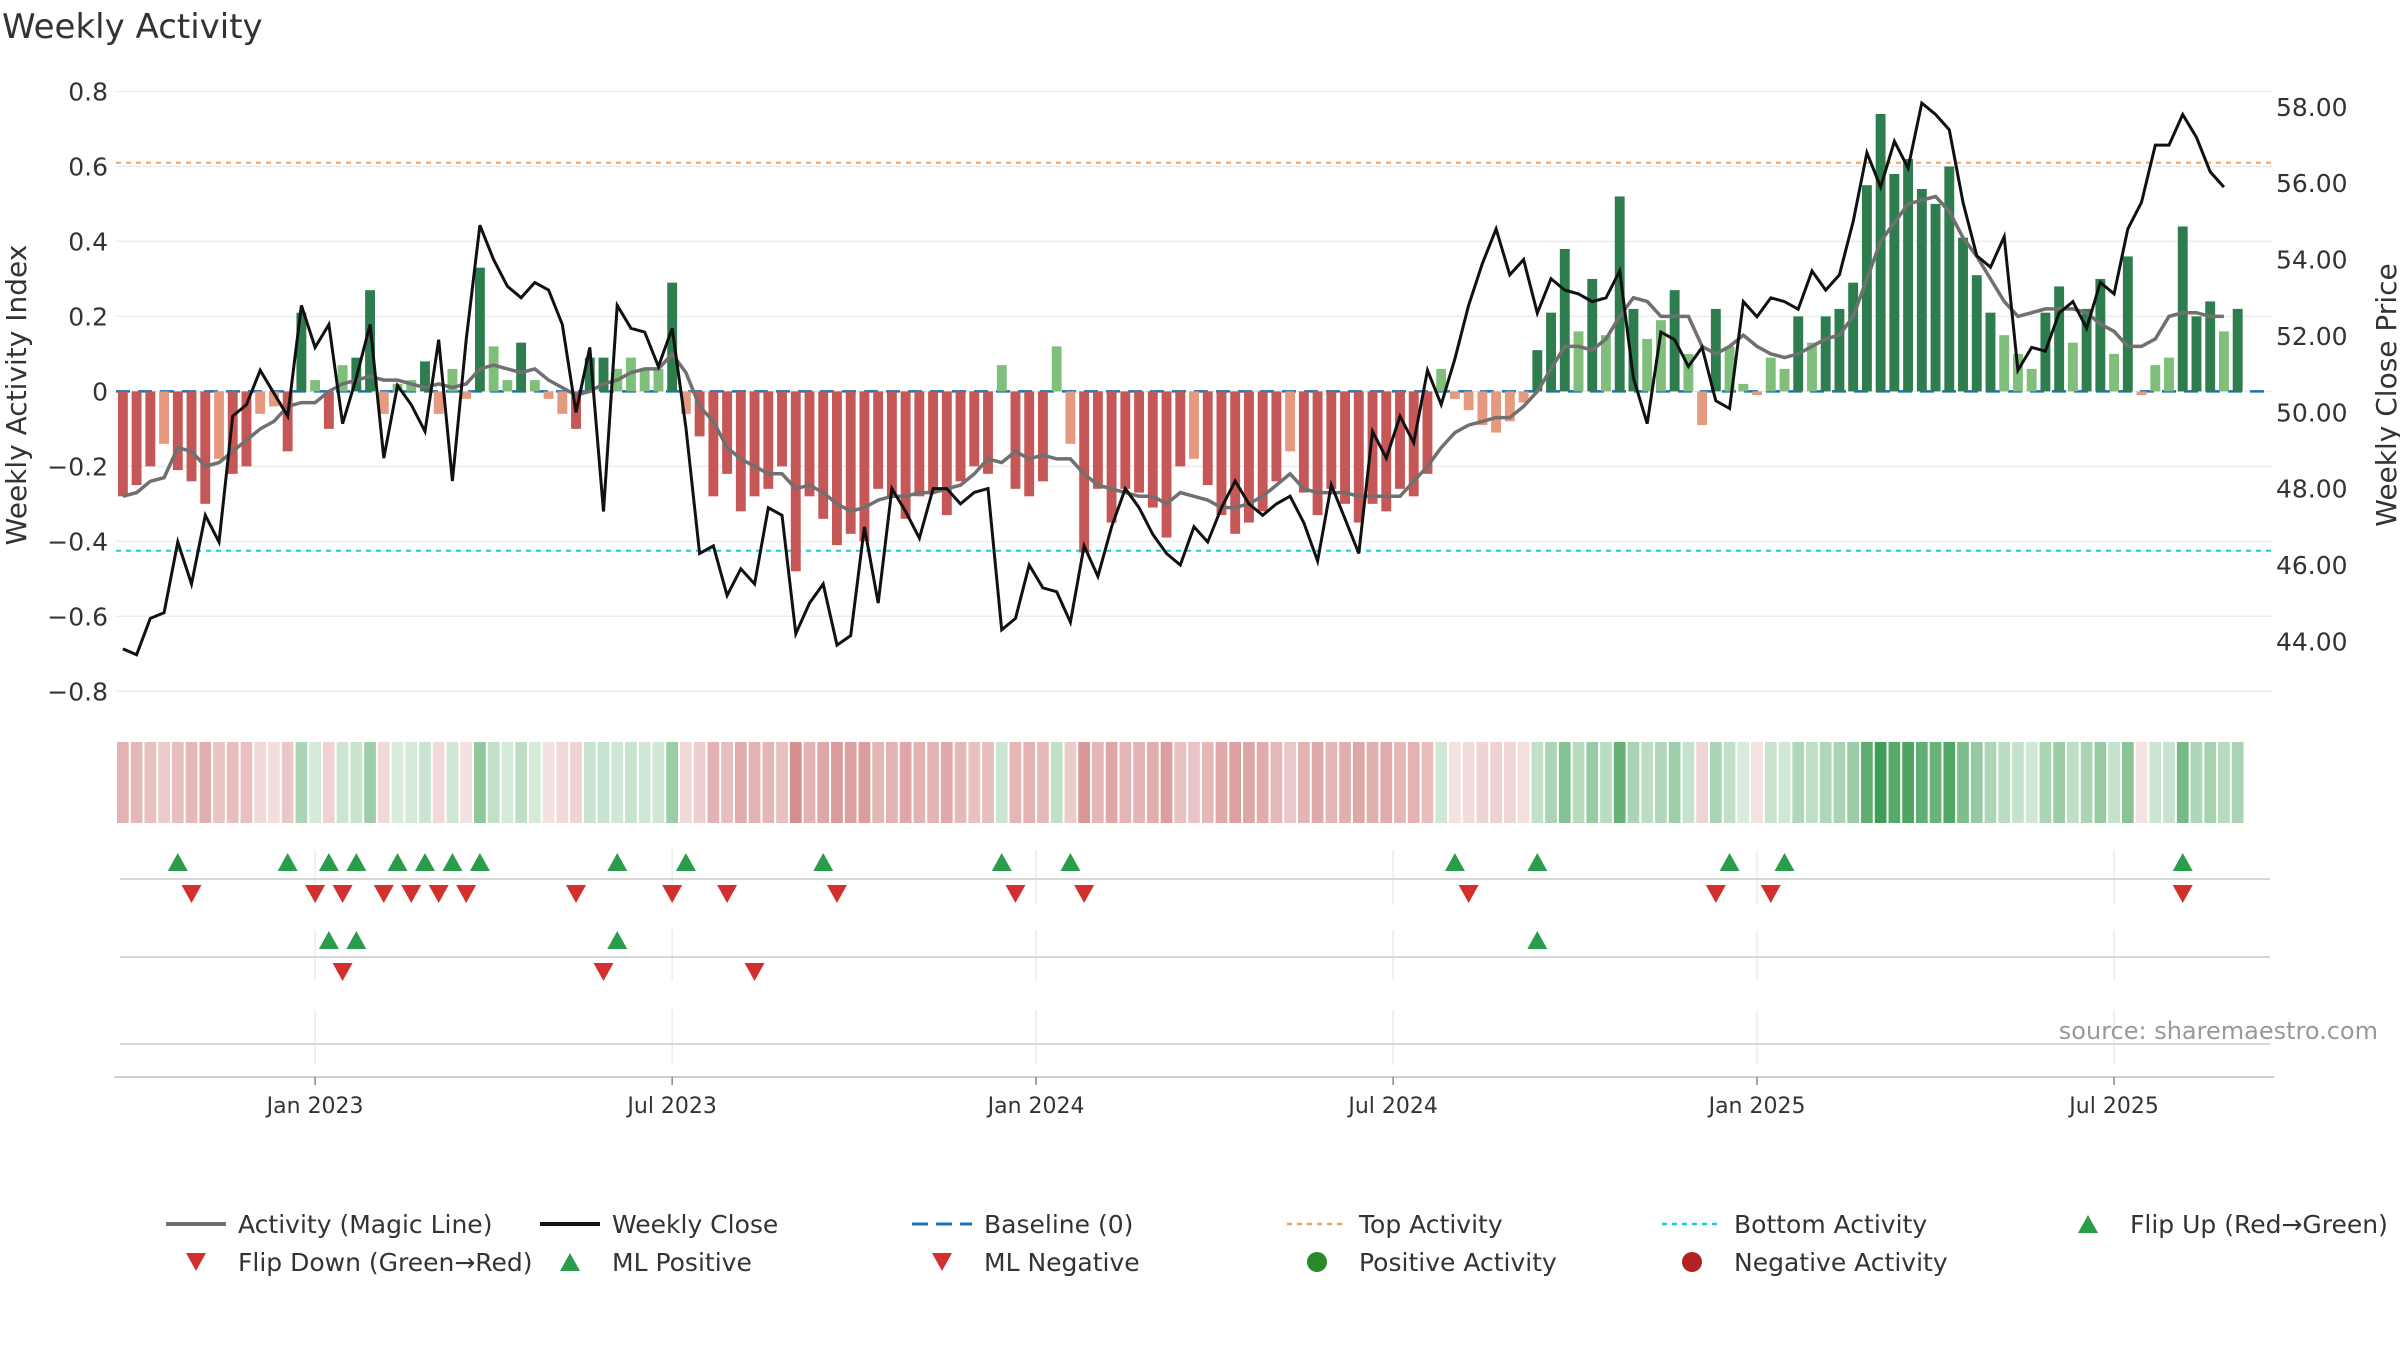 This screenshot has height=1350, width=2400. I want to click on legend-item: Top Activity, so click(1395, 1224).